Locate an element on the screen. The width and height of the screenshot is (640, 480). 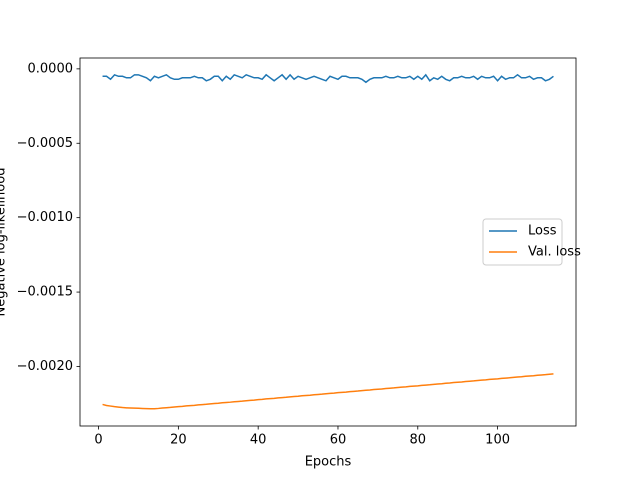
y-tick-label: −0.0020 is located at coordinates (45, 366).